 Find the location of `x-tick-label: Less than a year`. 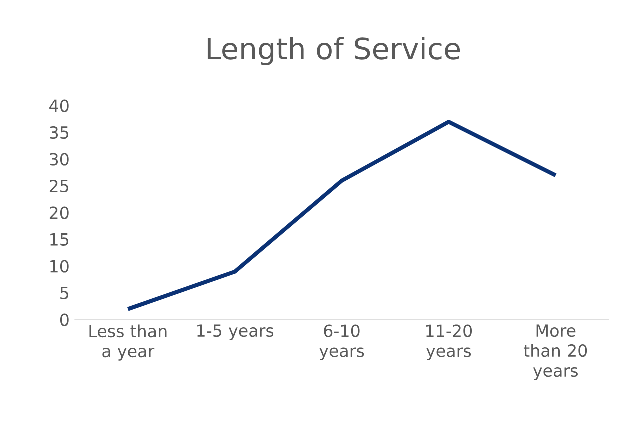

x-tick-label: Less than a year is located at coordinates (128, 342).